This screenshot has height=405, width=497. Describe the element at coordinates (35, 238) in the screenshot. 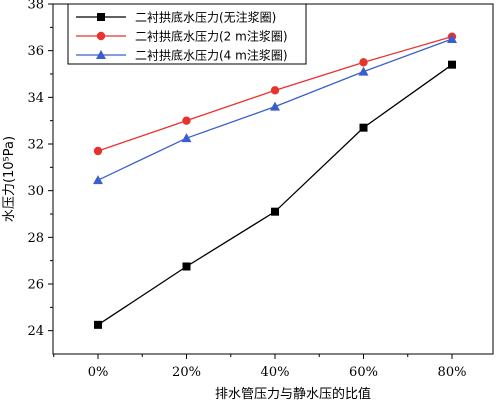

I see `y-tick-label: 28` at that location.